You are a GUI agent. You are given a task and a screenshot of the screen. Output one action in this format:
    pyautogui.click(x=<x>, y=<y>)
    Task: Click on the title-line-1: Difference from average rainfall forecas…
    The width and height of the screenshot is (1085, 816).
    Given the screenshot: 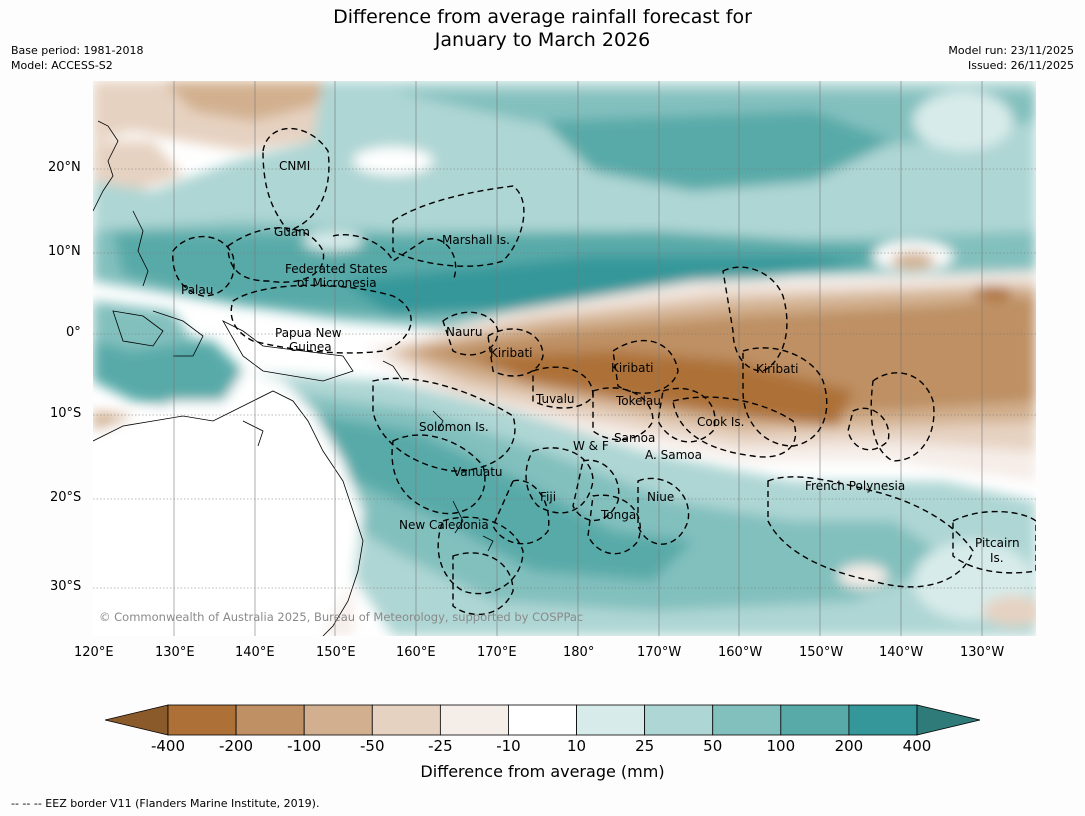 What is the action you would take?
    pyautogui.click(x=542, y=17)
    